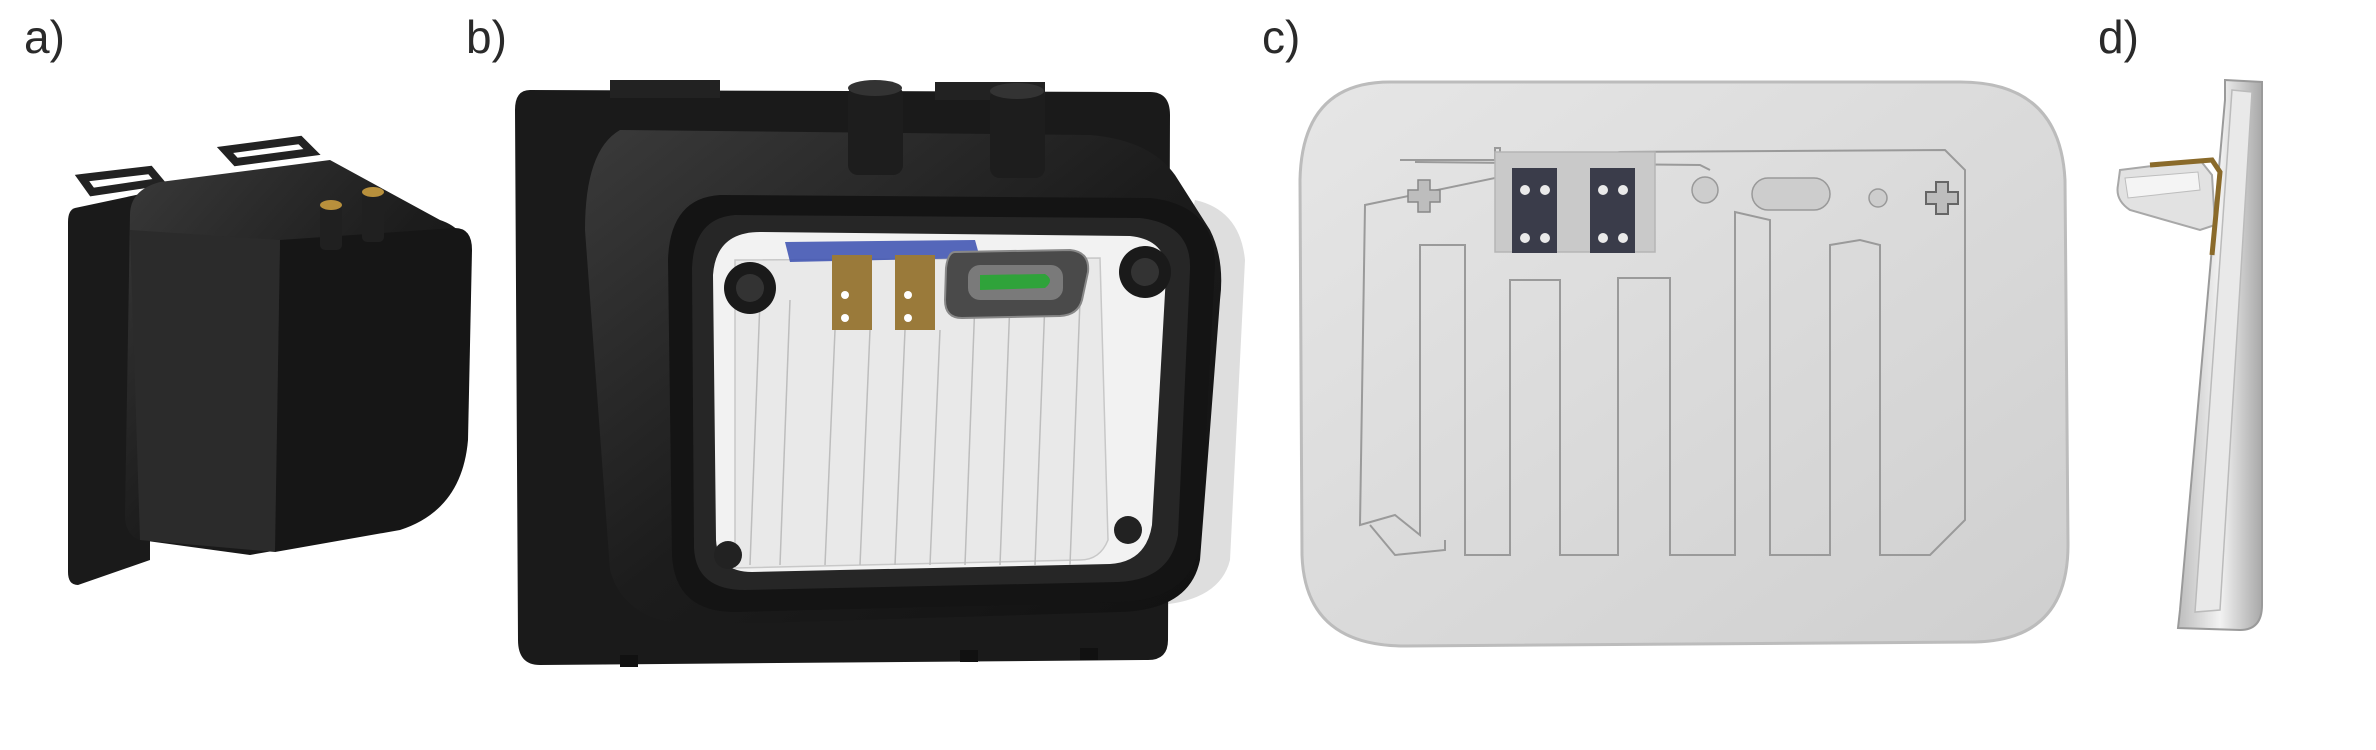 This screenshot has height=750, width=2376. Describe the element at coordinates (1015, 282) in the screenshot. I see `sensor-green-icon` at that location.